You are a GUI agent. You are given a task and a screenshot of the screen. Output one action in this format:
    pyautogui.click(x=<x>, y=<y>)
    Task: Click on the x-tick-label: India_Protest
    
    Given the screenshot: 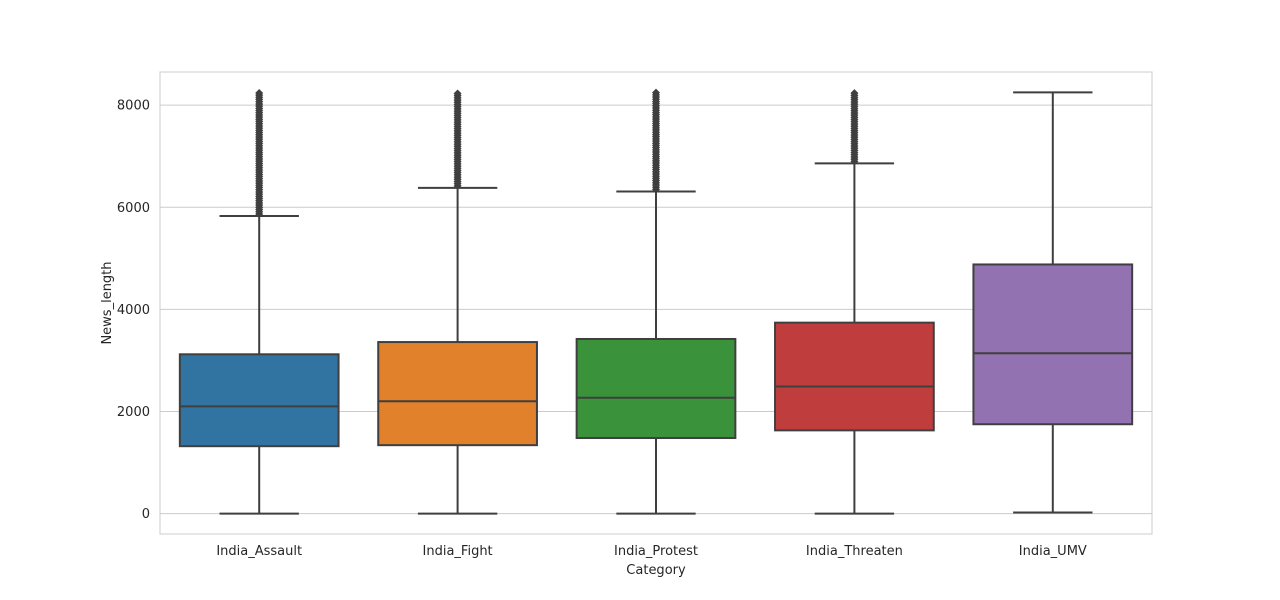 What is the action you would take?
    pyautogui.click(x=656, y=551)
    